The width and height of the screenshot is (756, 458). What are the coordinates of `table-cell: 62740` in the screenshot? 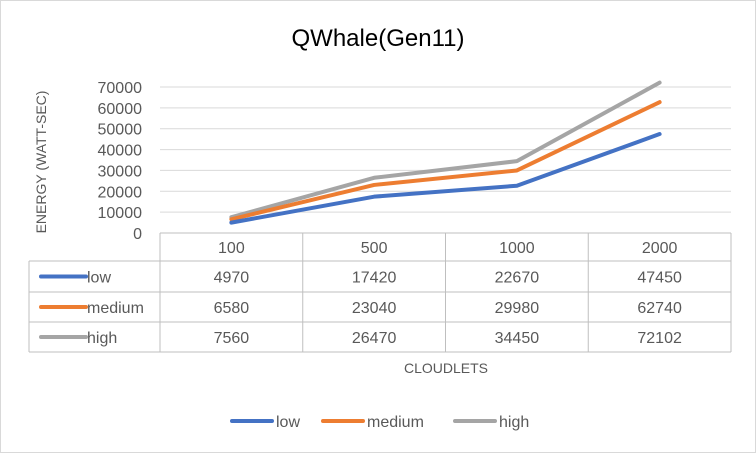 It's located at (659, 308).